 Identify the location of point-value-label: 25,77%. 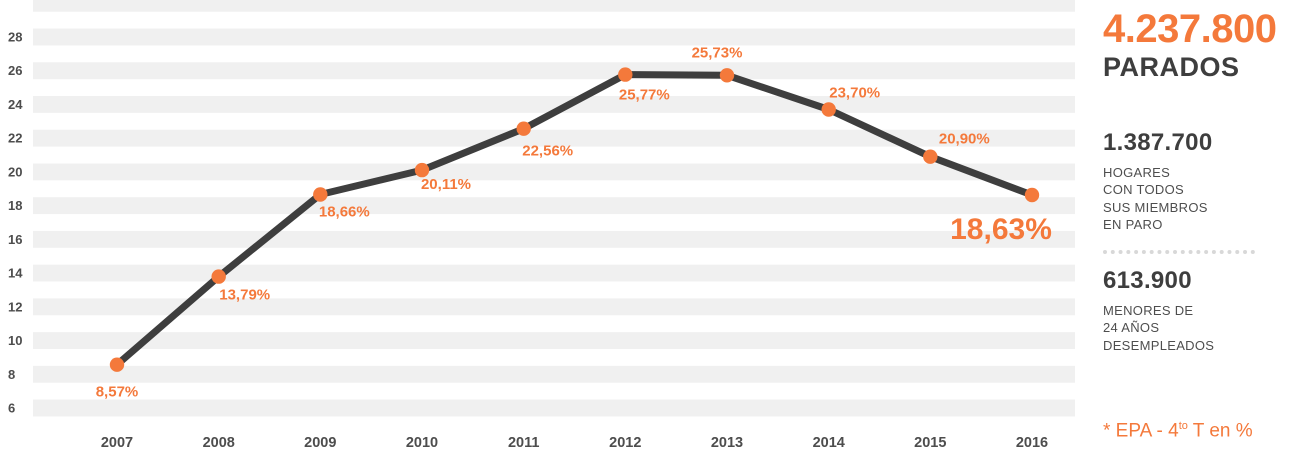
(644, 95).